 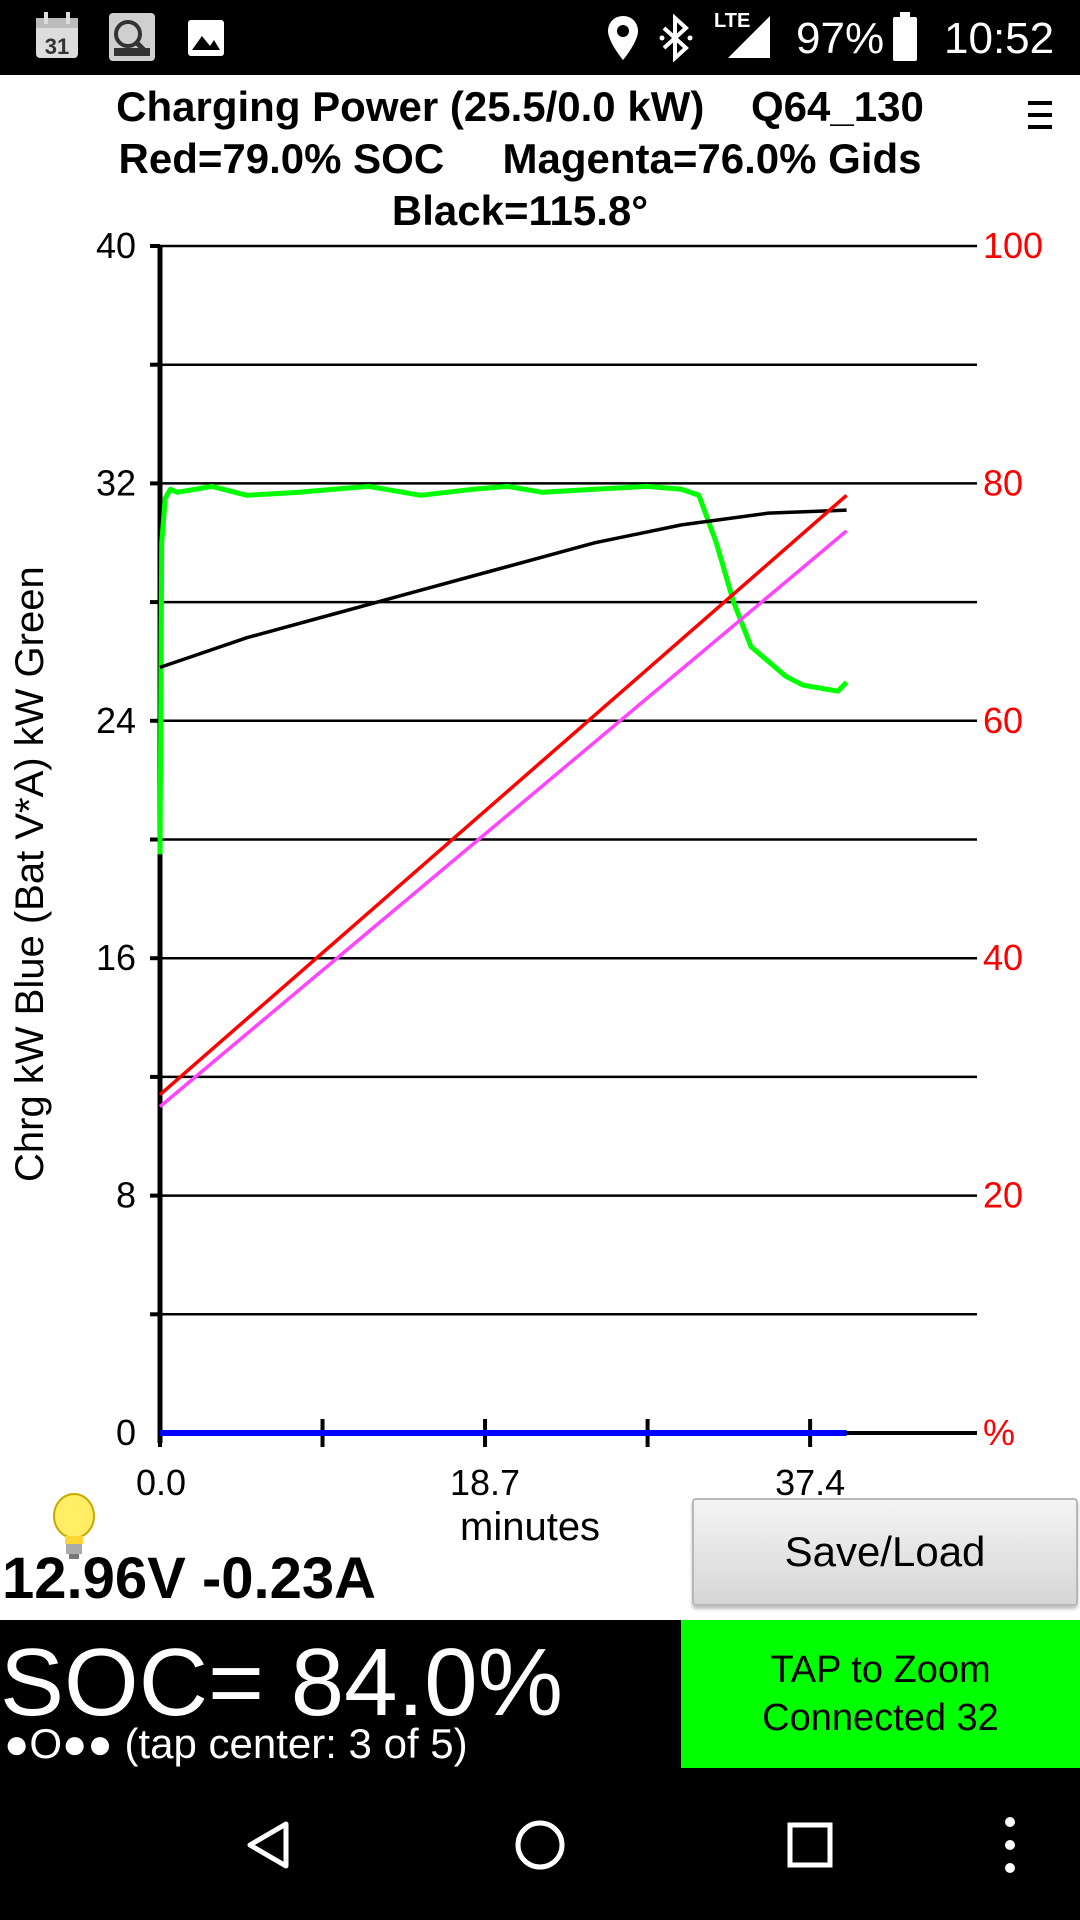 What do you see at coordinates (999, 1432) in the screenshot?
I see `y-right-tick-label: %` at bounding box center [999, 1432].